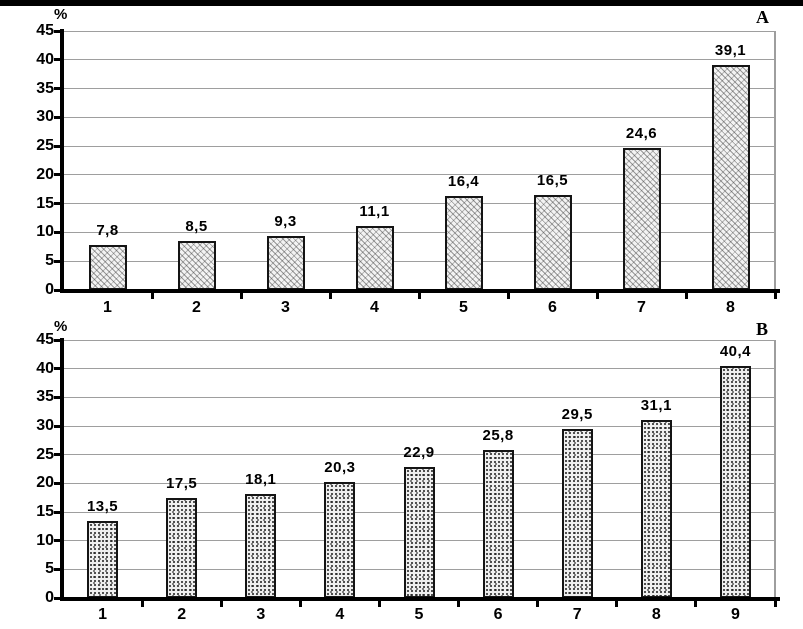  Describe the element at coordinates (45, 454) in the screenshot. I see `y-axis-tick-label: 25` at that location.